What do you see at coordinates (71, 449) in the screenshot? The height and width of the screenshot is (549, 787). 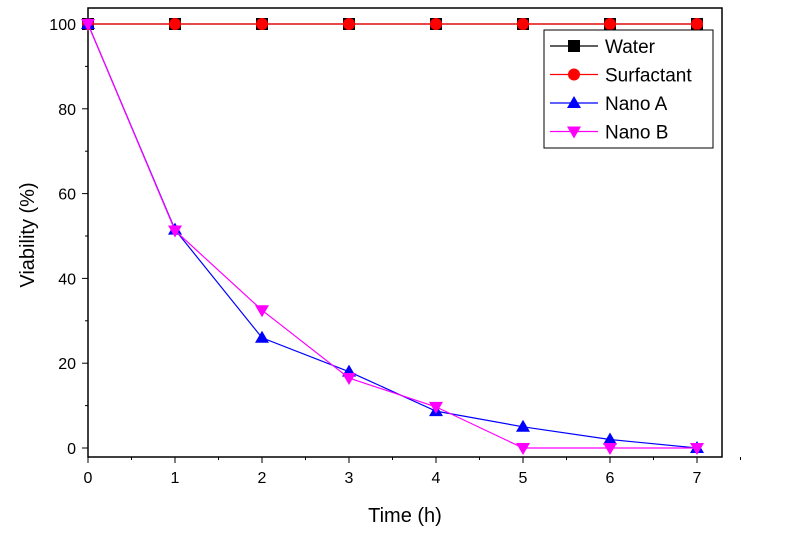 I see `y-tick-label: 0` at bounding box center [71, 449].